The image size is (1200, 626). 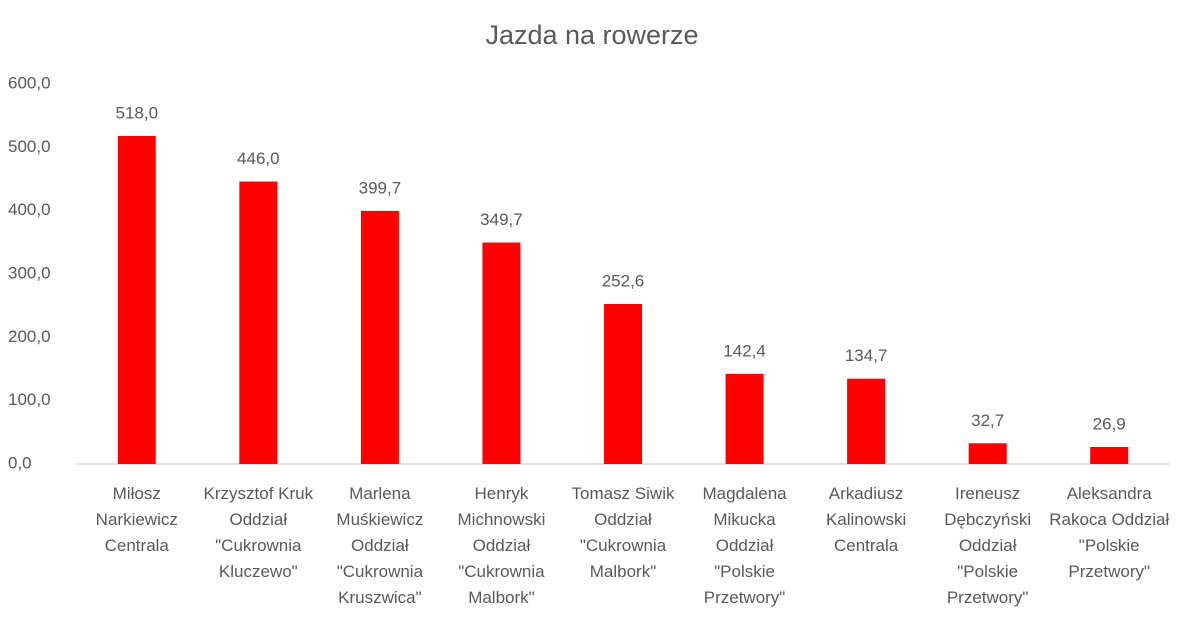 I want to click on x-tick-label: Miłosz Narkiewicz Centrala, so click(x=136, y=519).